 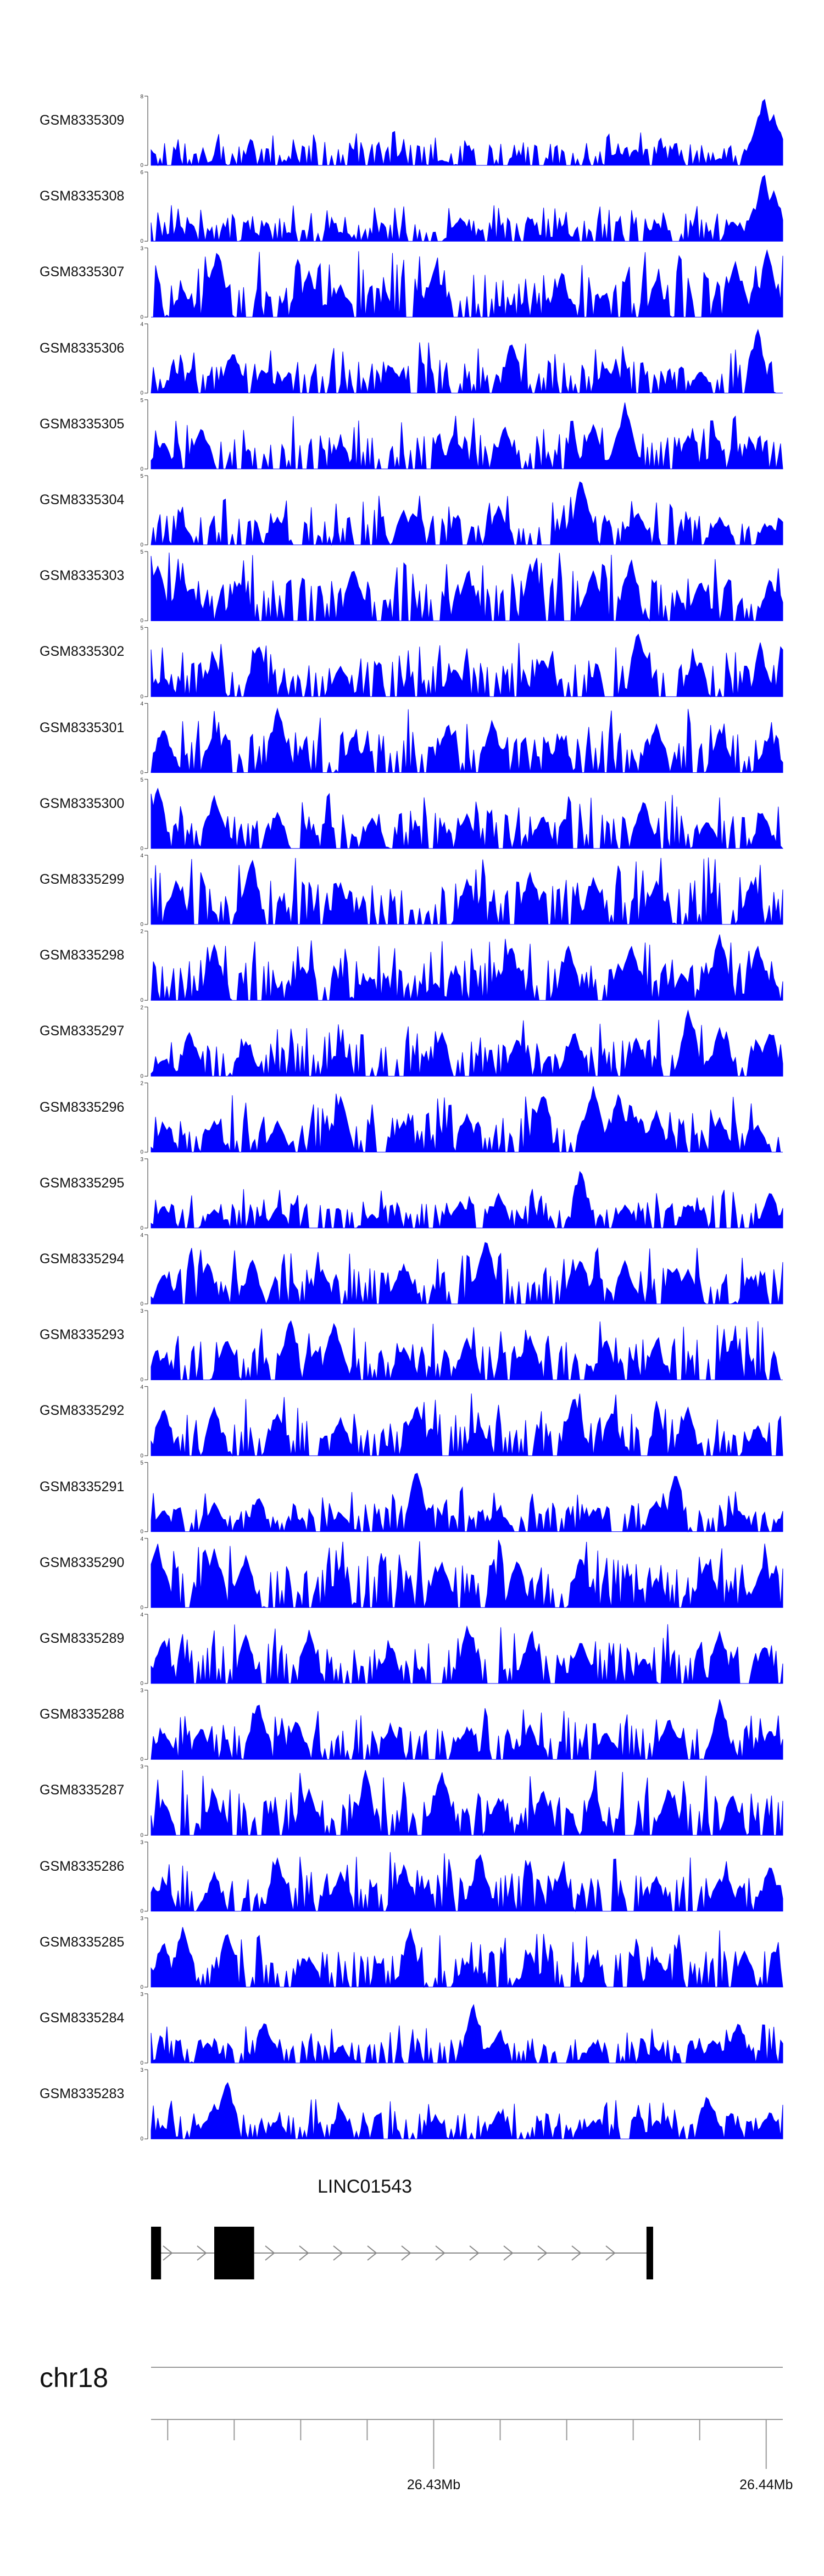 What do you see at coordinates (75, 2377) in the screenshot?
I see `chromosome-label: chr18` at bounding box center [75, 2377].